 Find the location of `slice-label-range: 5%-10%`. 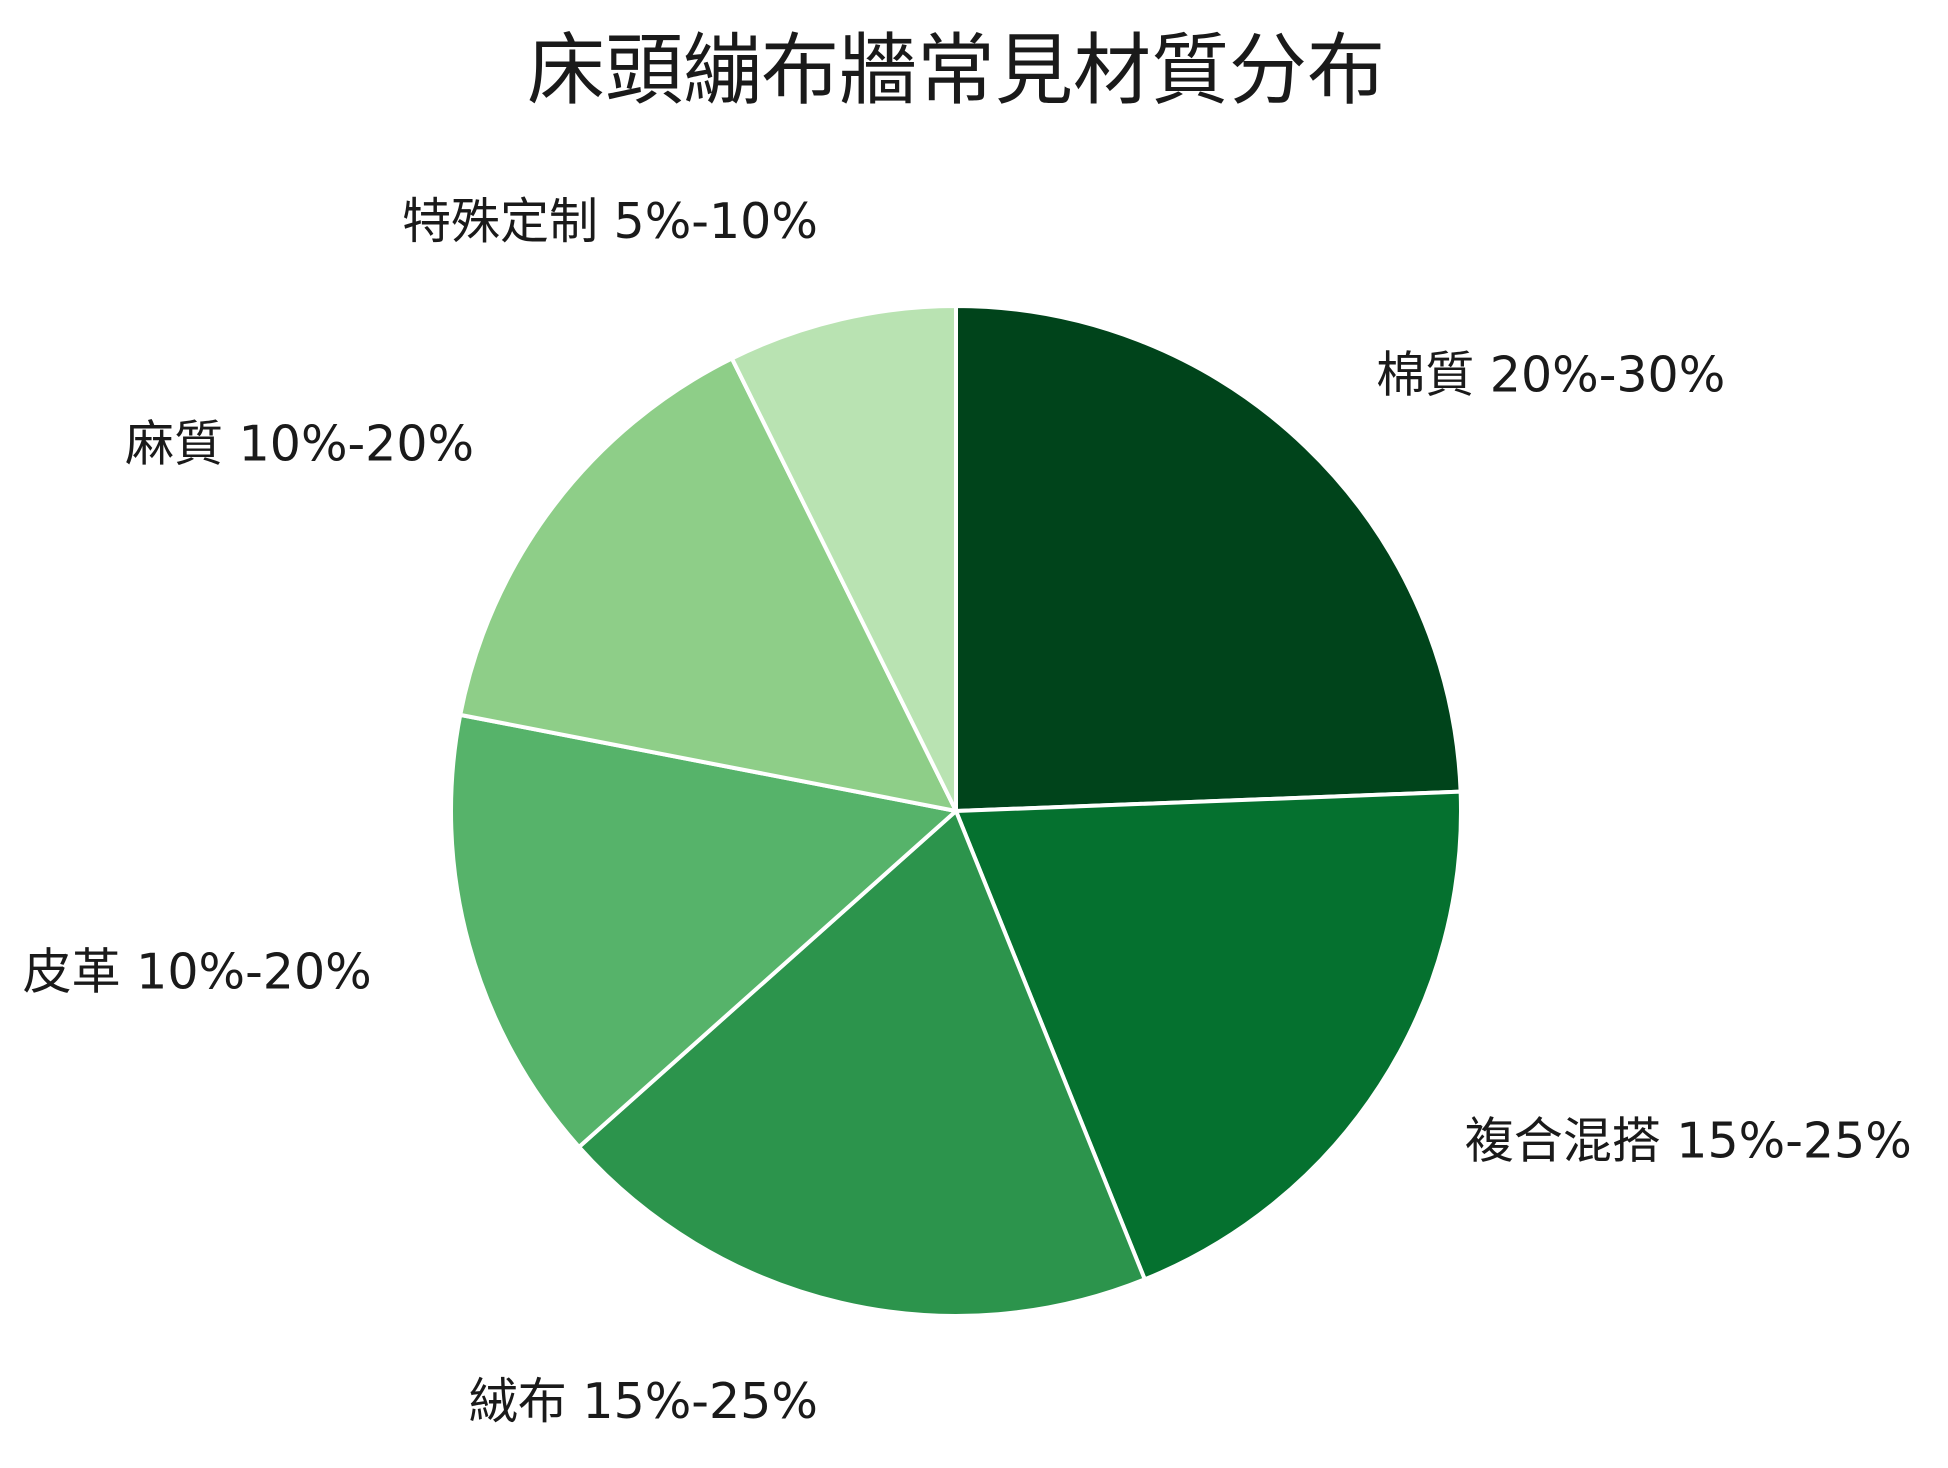

slice-label-range: 5%-10% is located at coordinates (708, 220).